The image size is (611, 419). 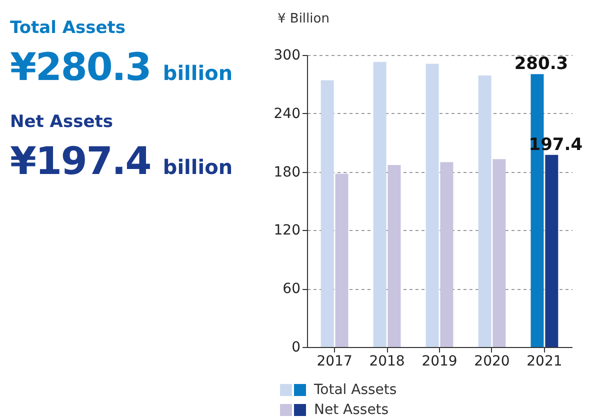 I want to click on y-tick-label: 240, so click(x=287, y=114).